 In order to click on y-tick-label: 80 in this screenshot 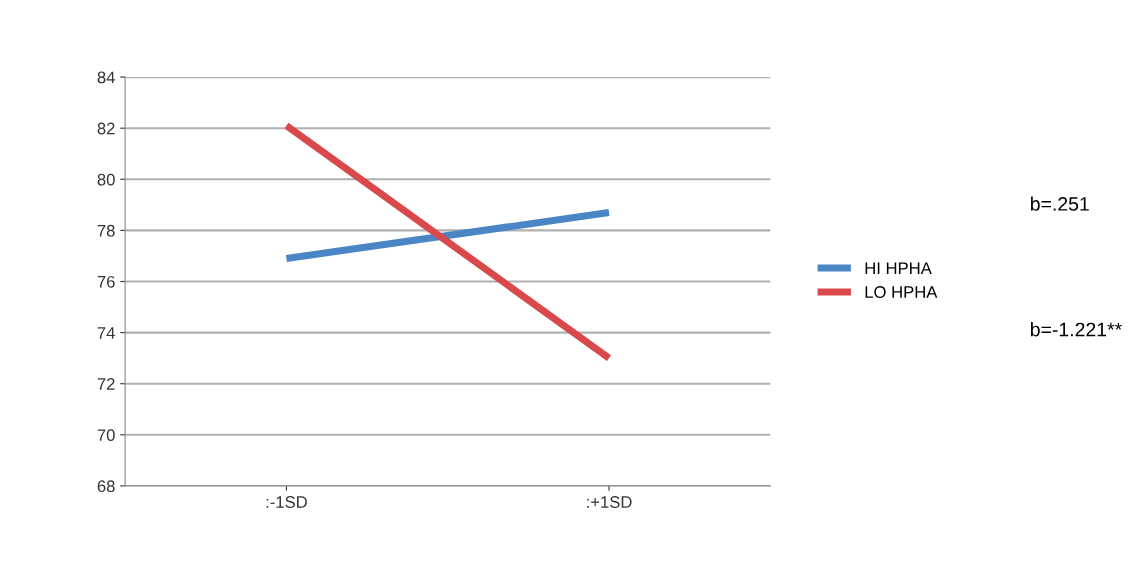, I will do `click(106, 179)`.